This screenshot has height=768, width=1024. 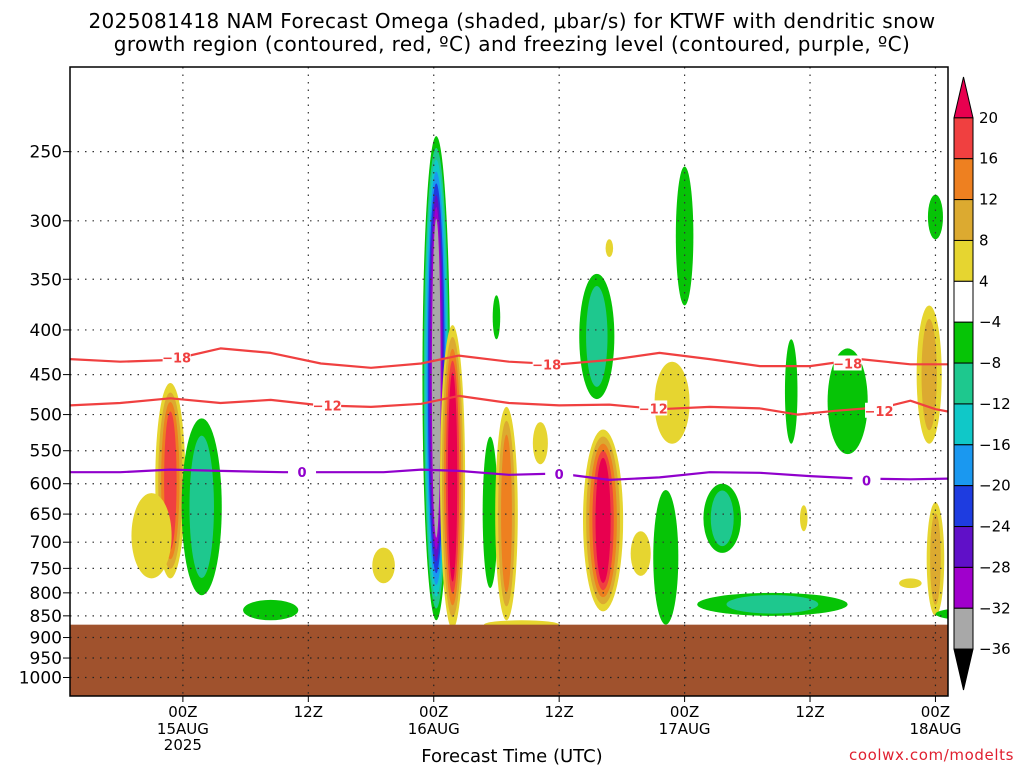 I want to click on y-tick-label: 450, so click(x=46, y=376).